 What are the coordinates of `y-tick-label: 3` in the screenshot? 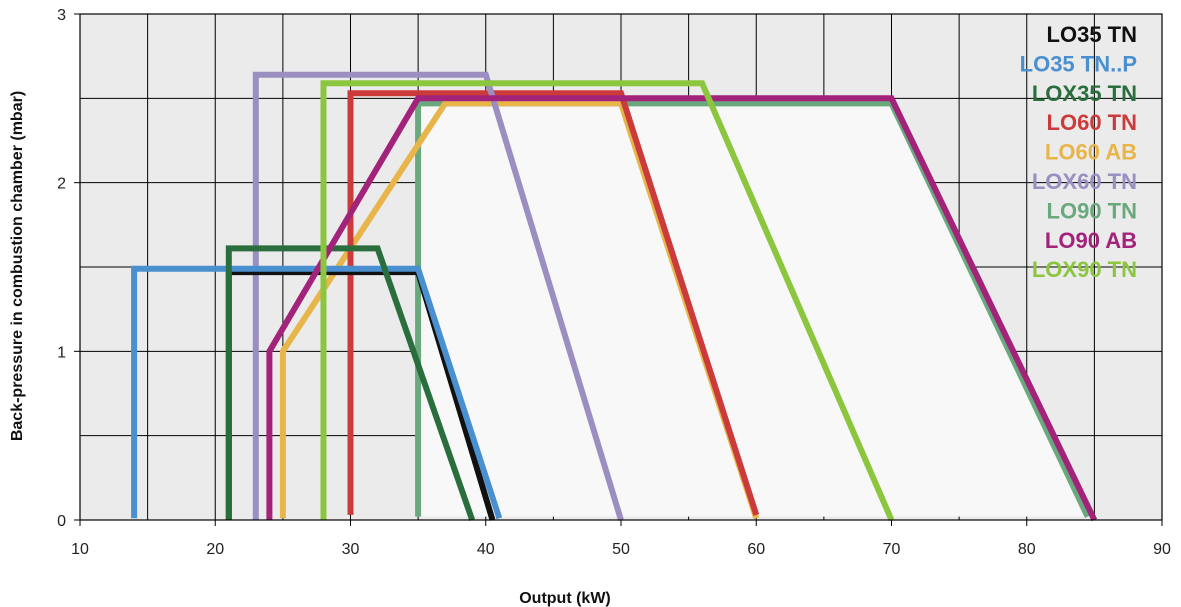 It's located at (61, 15).